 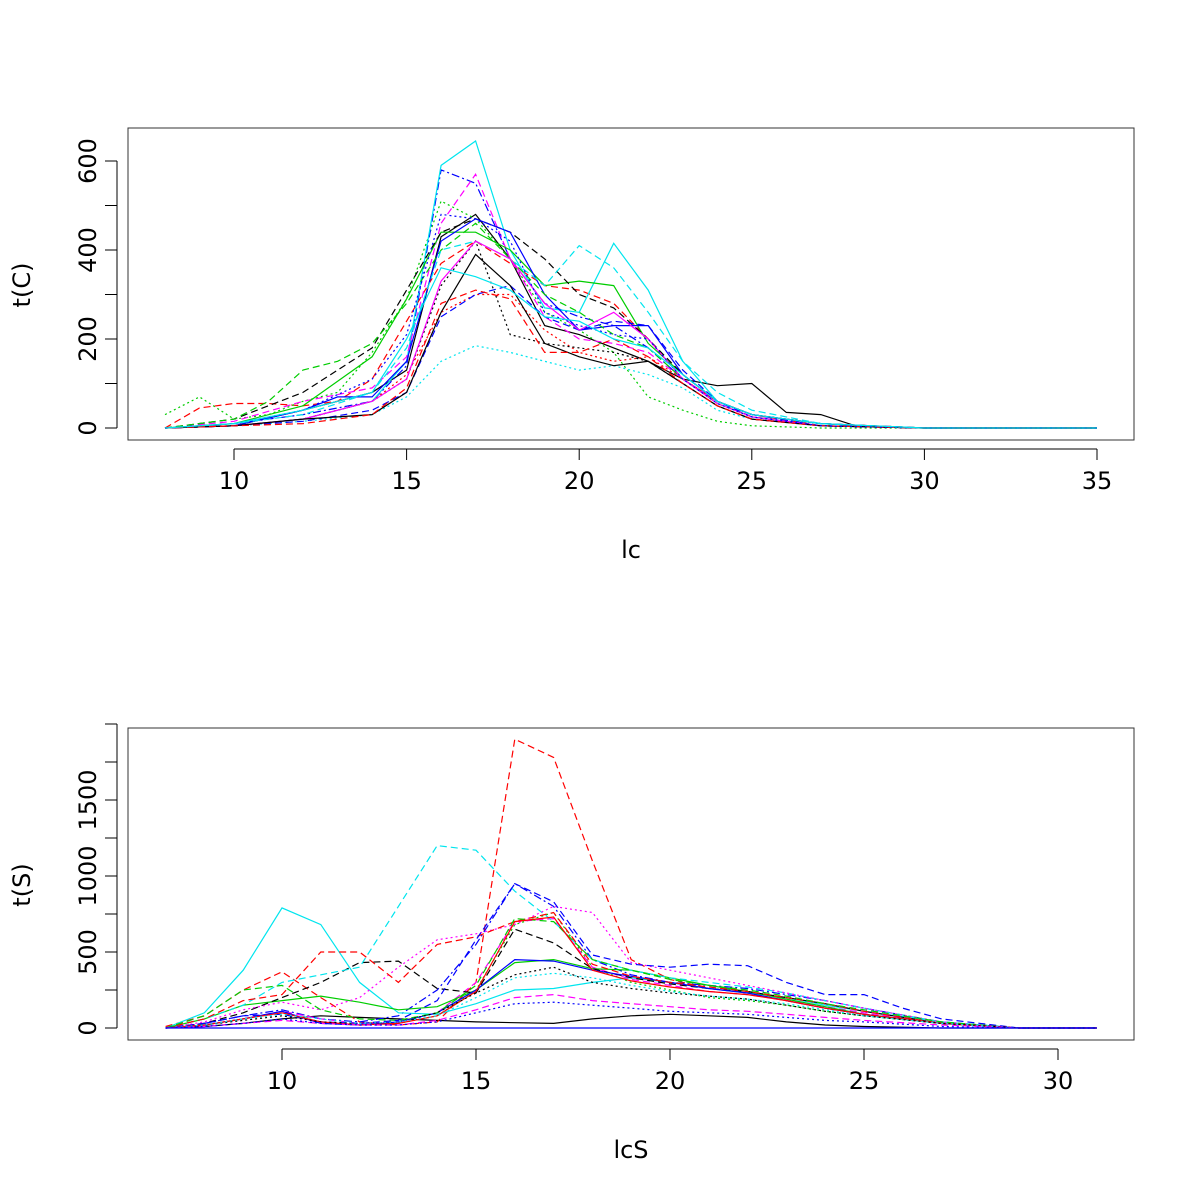 What do you see at coordinates (1097, 481) in the screenshot?
I see `x-tick-label: 35` at bounding box center [1097, 481].